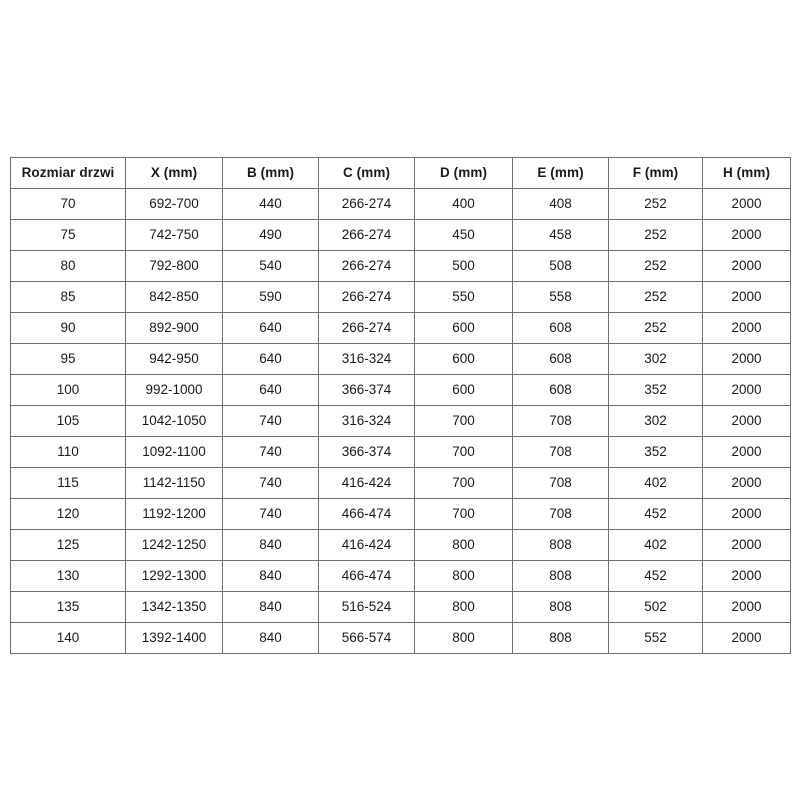 The width and height of the screenshot is (800, 800). I want to click on table-cell: 110, so click(68, 452).